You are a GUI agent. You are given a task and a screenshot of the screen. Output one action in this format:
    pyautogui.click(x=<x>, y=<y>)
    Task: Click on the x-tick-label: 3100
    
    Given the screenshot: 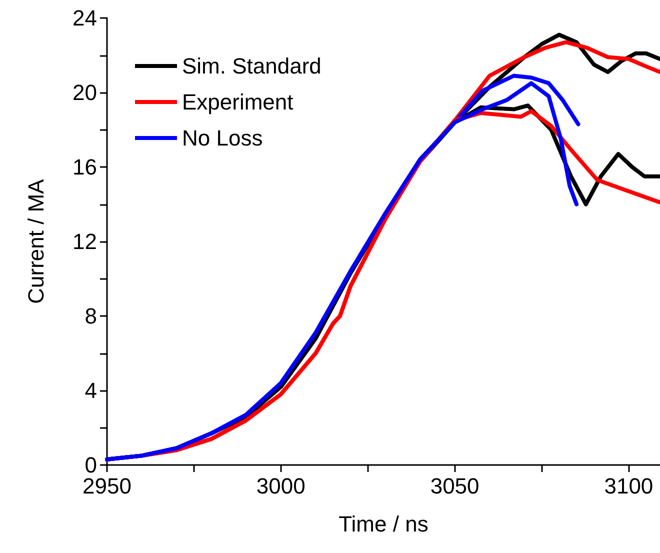 What is the action you would take?
    pyautogui.click(x=629, y=486)
    